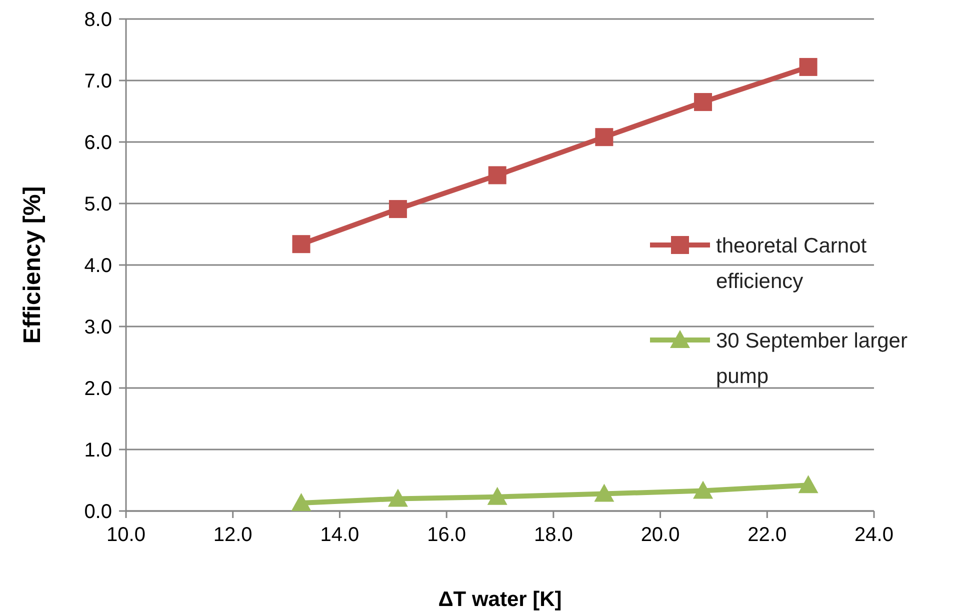  What do you see at coordinates (98, 143) in the screenshot?
I see `y-tick-label: 6.0` at bounding box center [98, 143].